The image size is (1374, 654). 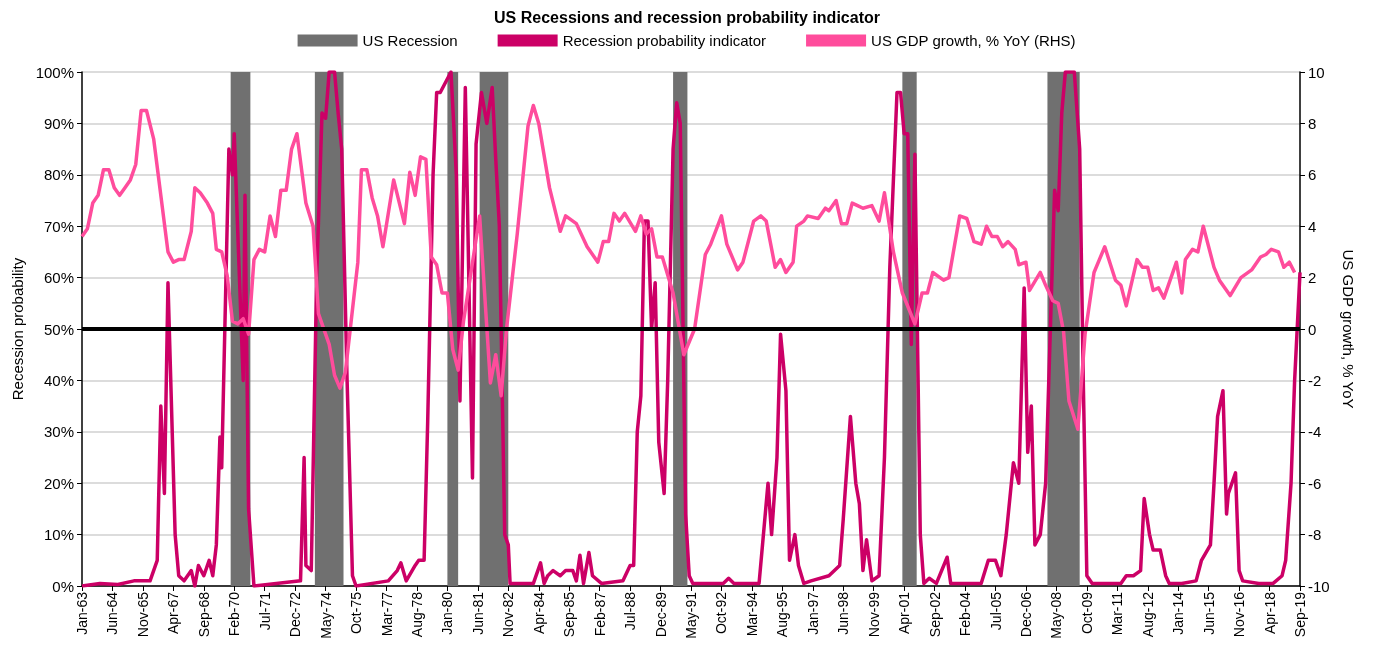 I want to click on x-tick-label: Apr-84, so click(x=538, y=613).